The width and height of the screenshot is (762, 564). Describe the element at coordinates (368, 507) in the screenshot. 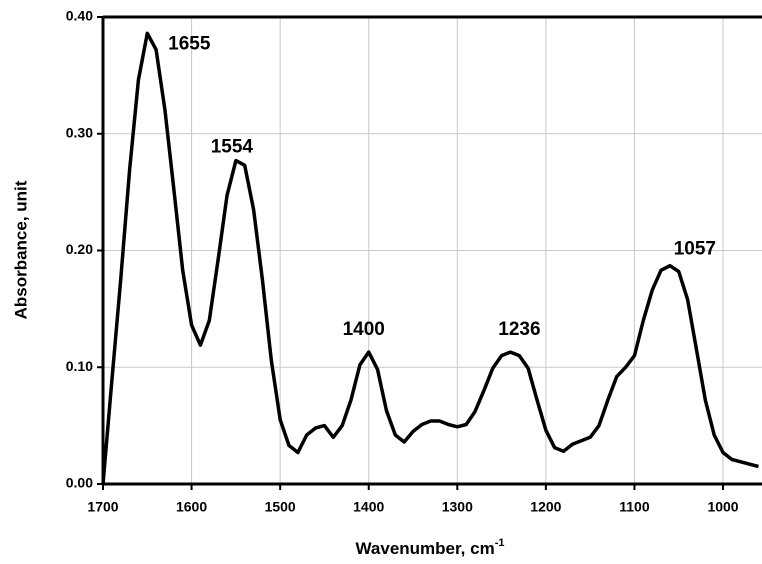

I see `x-tick-label: 1400` at that location.